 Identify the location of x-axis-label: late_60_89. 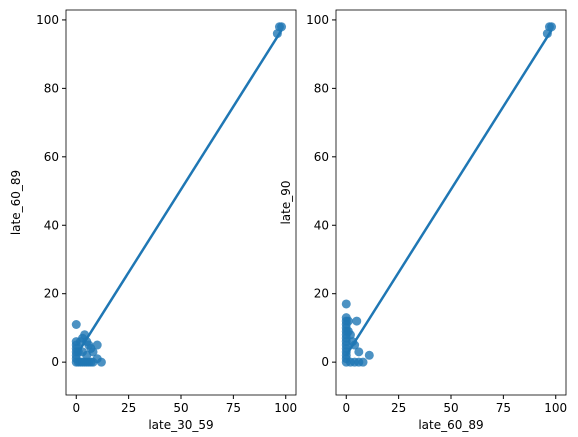
(450, 425).